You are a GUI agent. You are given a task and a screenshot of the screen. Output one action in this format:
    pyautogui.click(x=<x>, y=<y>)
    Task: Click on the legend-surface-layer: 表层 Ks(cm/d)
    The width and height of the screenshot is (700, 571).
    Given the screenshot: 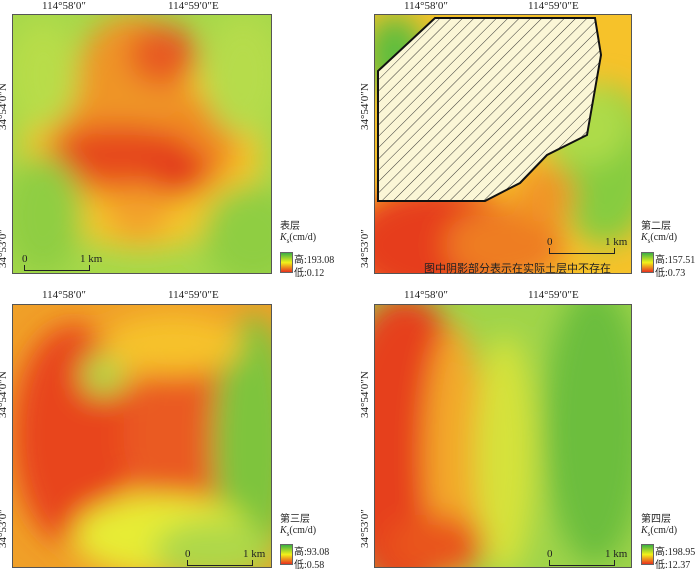 What is the action you would take?
    pyautogui.click(x=298, y=234)
    